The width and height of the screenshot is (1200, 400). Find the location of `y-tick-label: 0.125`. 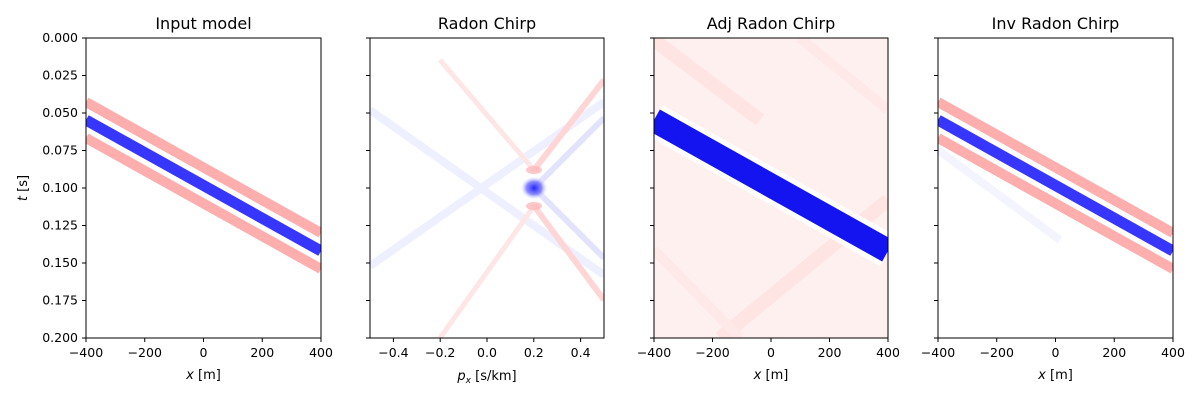

y-tick-label: 0.125 is located at coordinates (60, 225).